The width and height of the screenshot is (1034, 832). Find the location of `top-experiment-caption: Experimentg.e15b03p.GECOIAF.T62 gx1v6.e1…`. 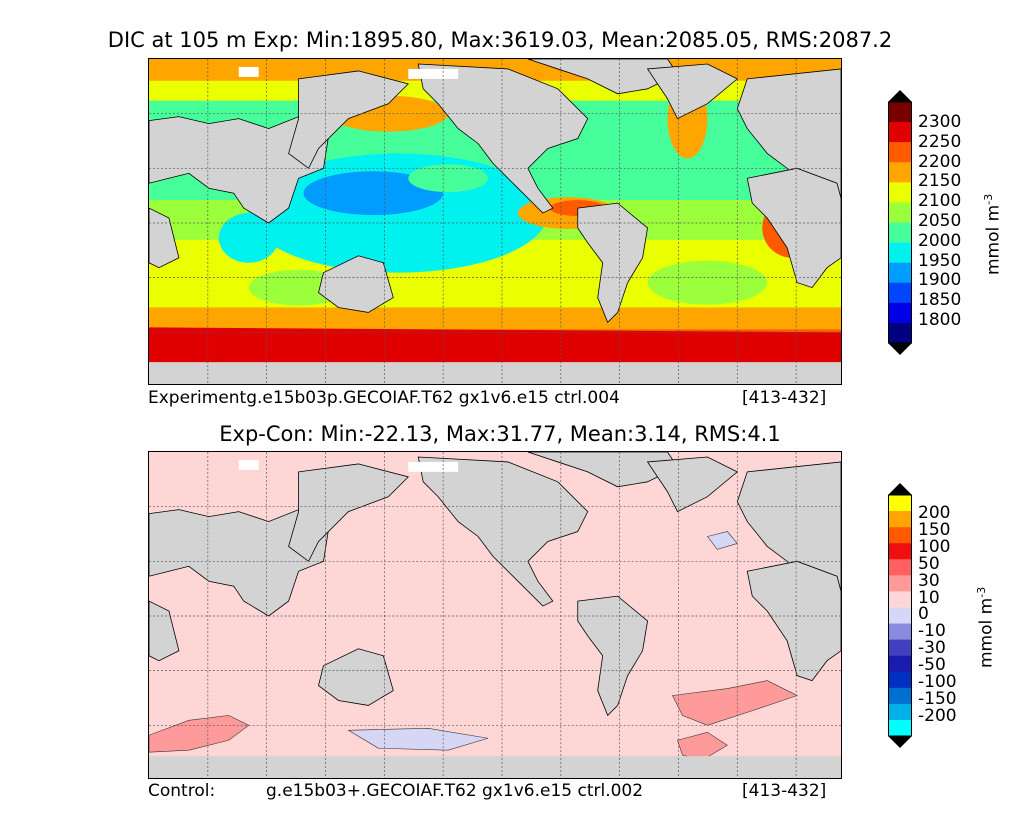

top-experiment-caption: Experimentg.e15b03p.GECOIAF.T62 gx1v6.e1… is located at coordinates (384, 398).